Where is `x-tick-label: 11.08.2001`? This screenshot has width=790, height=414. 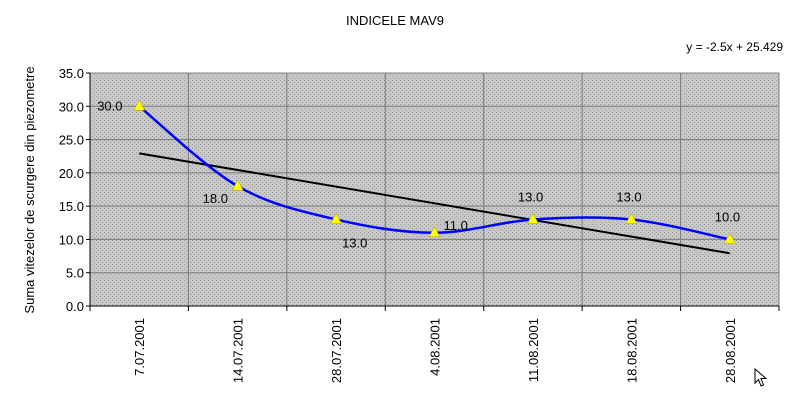
x-tick-label: 11.08.2001 is located at coordinates (533, 350).